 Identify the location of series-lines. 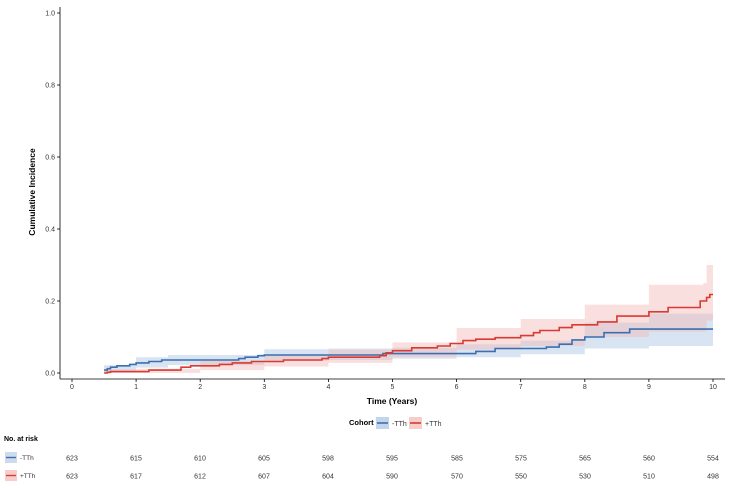
(408, 333).